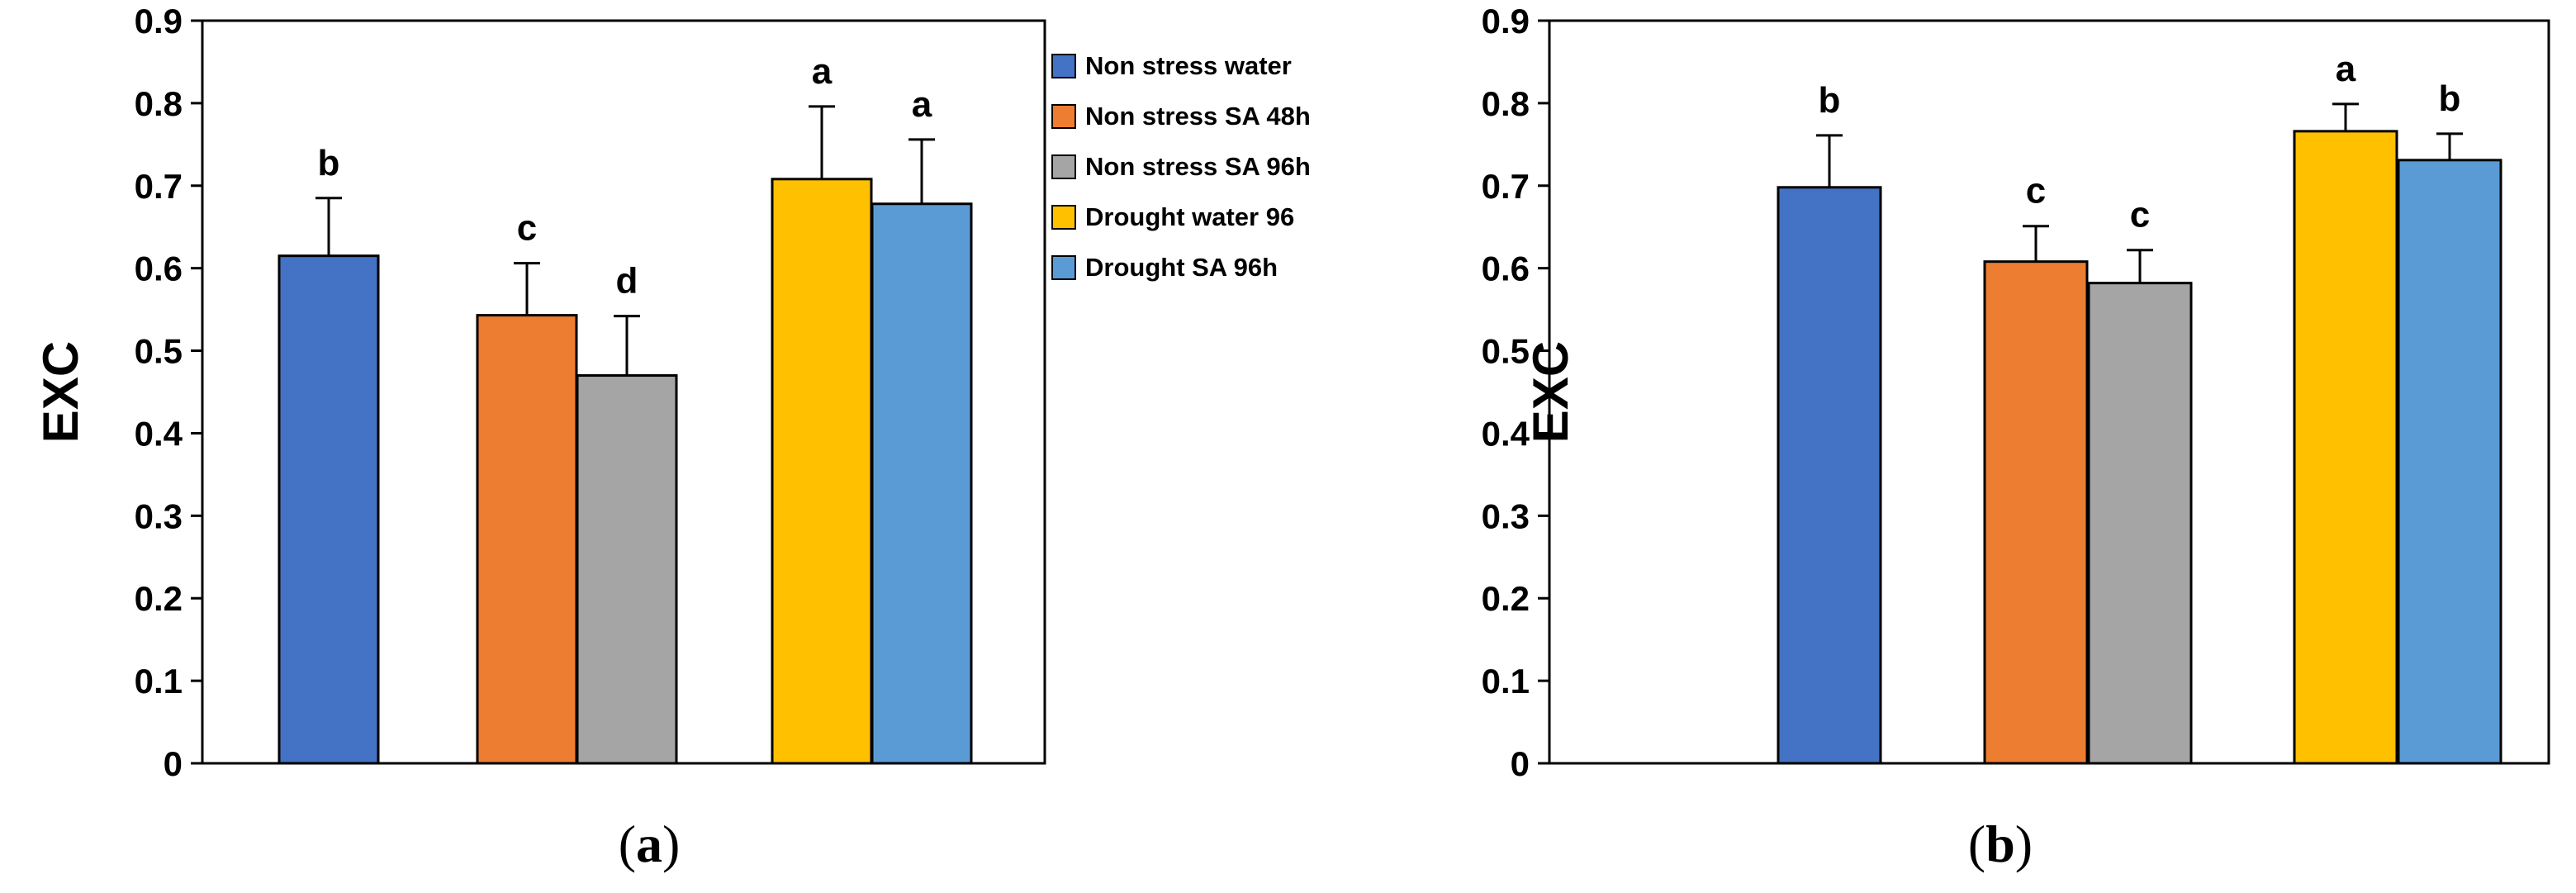 The width and height of the screenshot is (2576, 893). What do you see at coordinates (2001, 844) in the screenshot?
I see `panel-label-b: (b)` at bounding box center [2001, 844].